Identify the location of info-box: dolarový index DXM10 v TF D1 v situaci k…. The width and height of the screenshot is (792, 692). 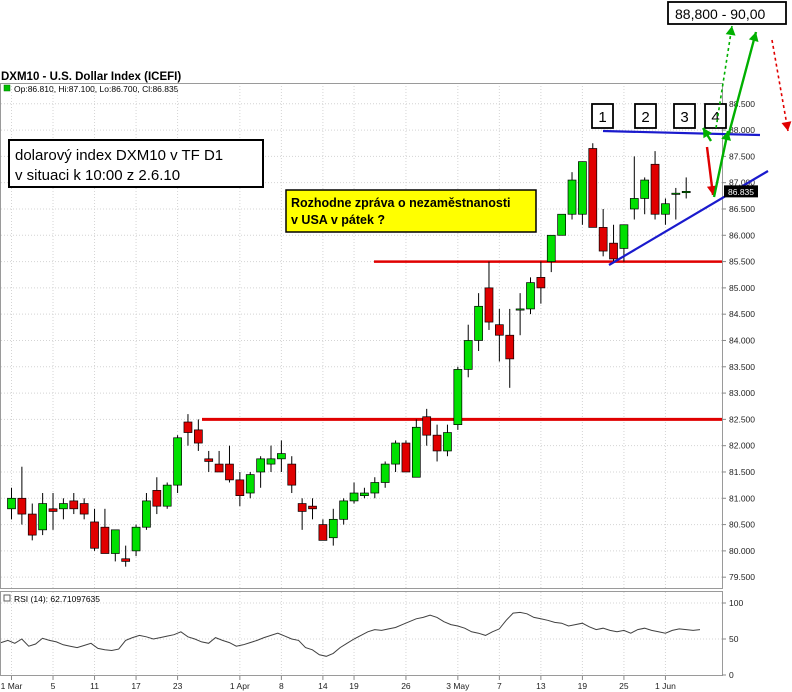
(136, 163).